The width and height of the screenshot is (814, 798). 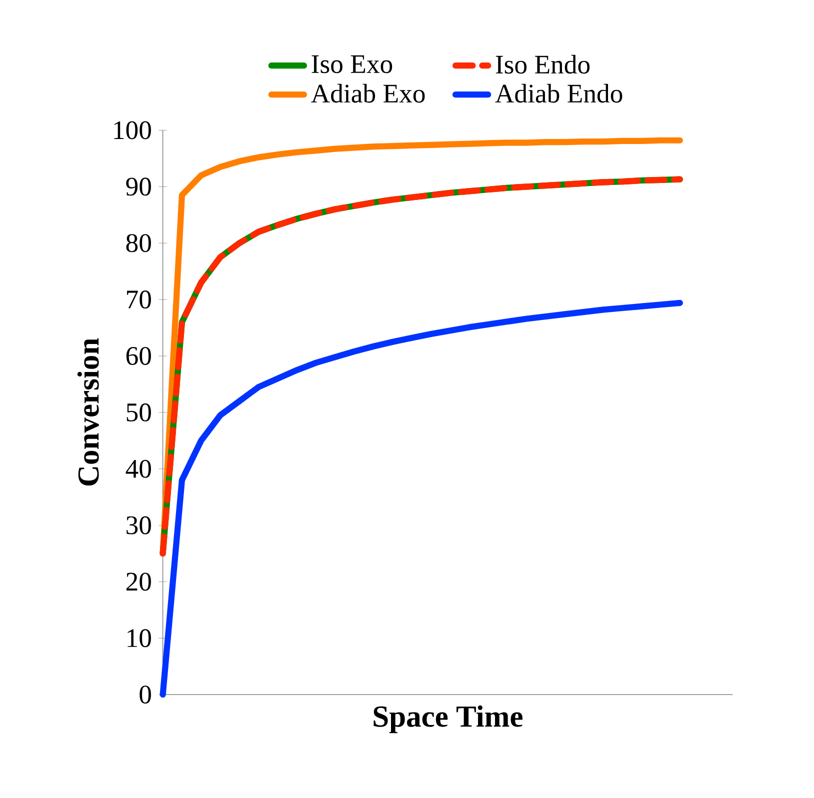 What do you see at coordinates (543, 64) in the screenshot?
I see `legend-label: Iso Endo` at bounding box center [543, 64].